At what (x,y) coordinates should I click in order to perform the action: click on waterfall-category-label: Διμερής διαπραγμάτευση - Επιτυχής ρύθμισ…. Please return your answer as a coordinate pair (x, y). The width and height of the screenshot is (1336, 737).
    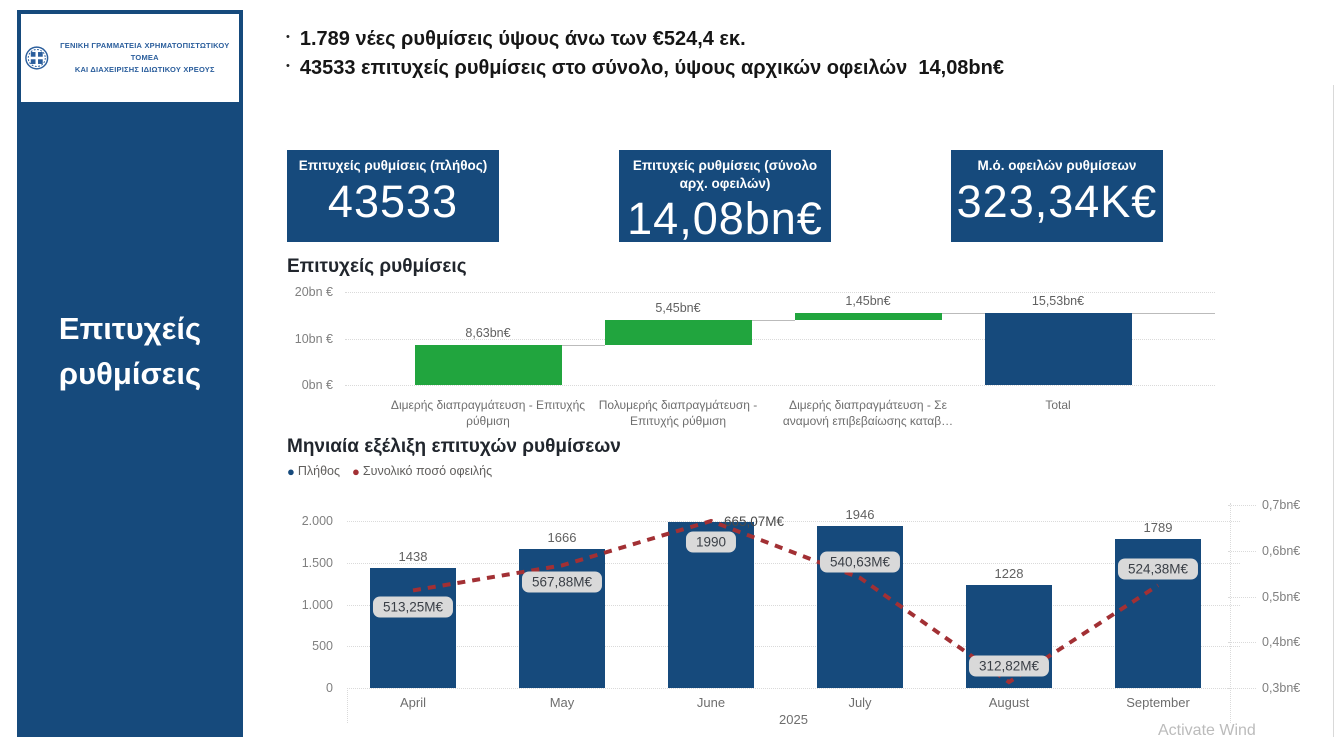
    Looking at the image, I should click on (488, 413).